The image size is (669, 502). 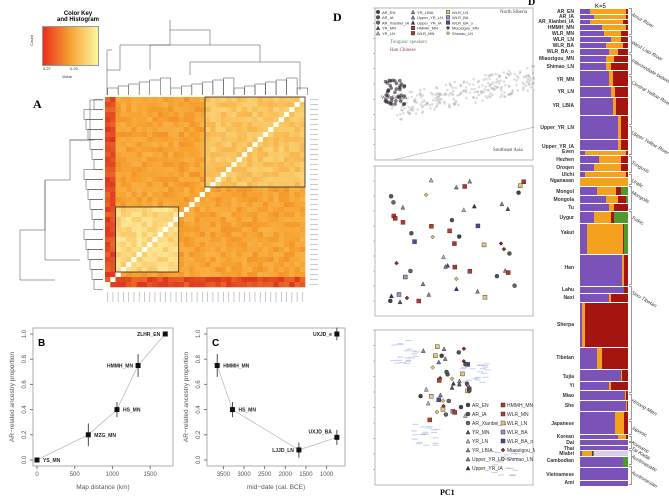 What do you see at coordinates (434, 433) in the screenshot?
I see `modern-label-cloud` at bounding box center [434, 433].